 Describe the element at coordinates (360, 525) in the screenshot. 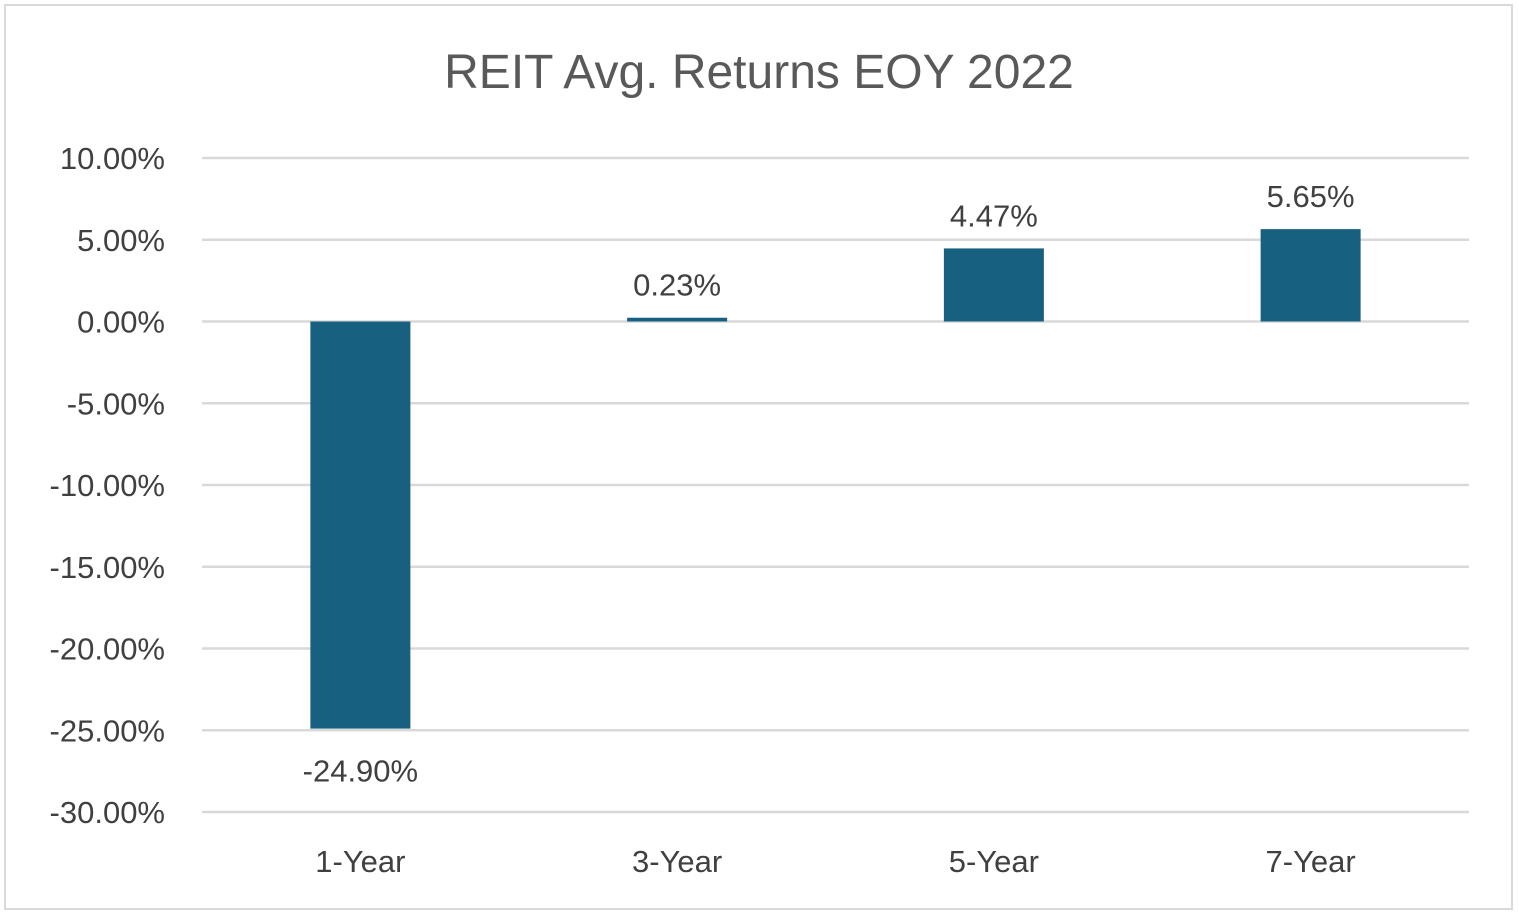

I see `bar-1-year` at that location.